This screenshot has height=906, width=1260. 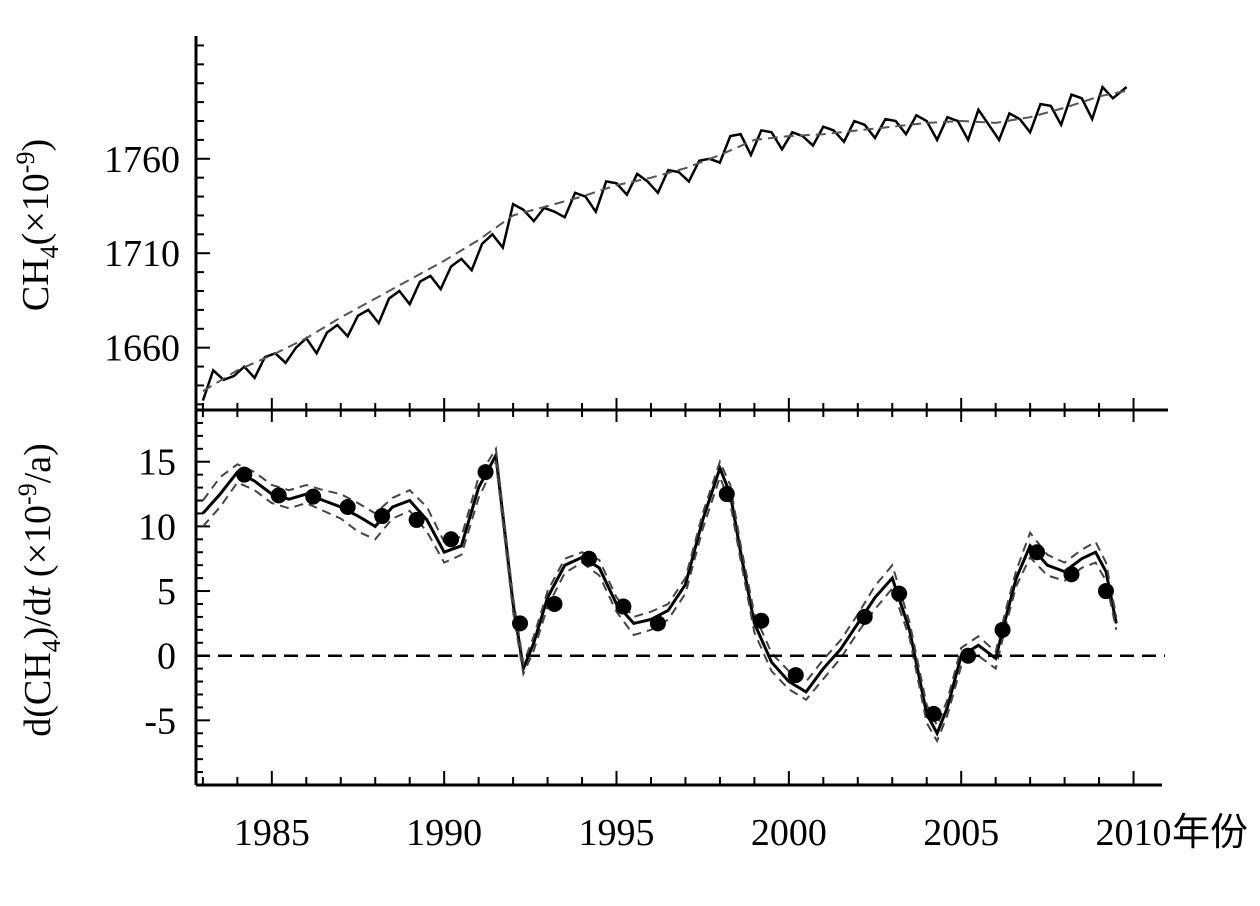 I want to click on bottom-y-axis-title: d(CH4)/dt (×10-9/a), so click(x=39, y=590).